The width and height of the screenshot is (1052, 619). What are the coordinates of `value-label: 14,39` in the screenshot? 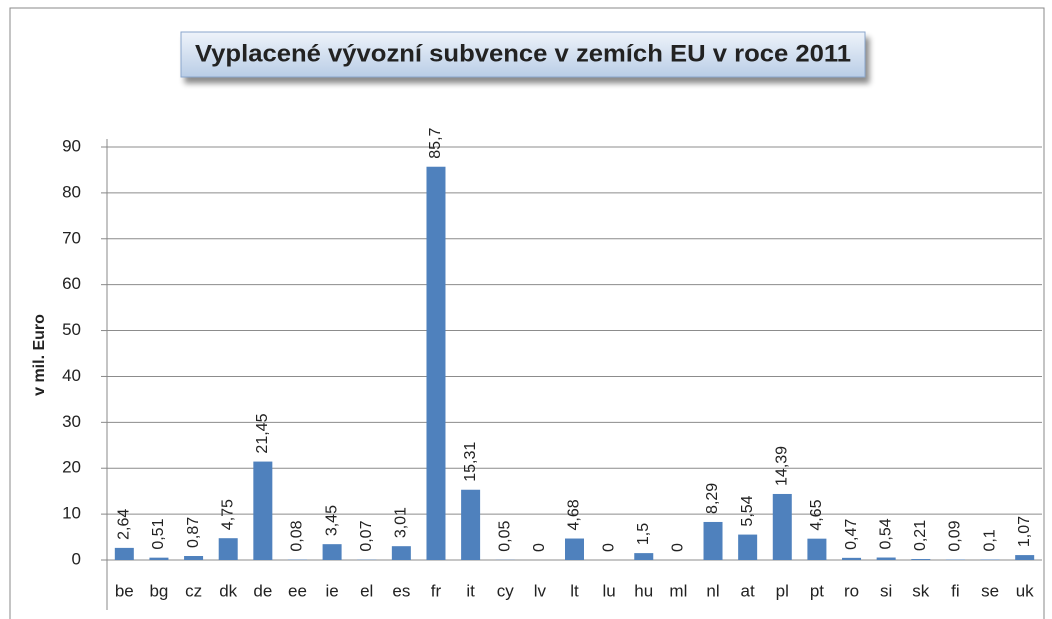 It's located at (781, 466).